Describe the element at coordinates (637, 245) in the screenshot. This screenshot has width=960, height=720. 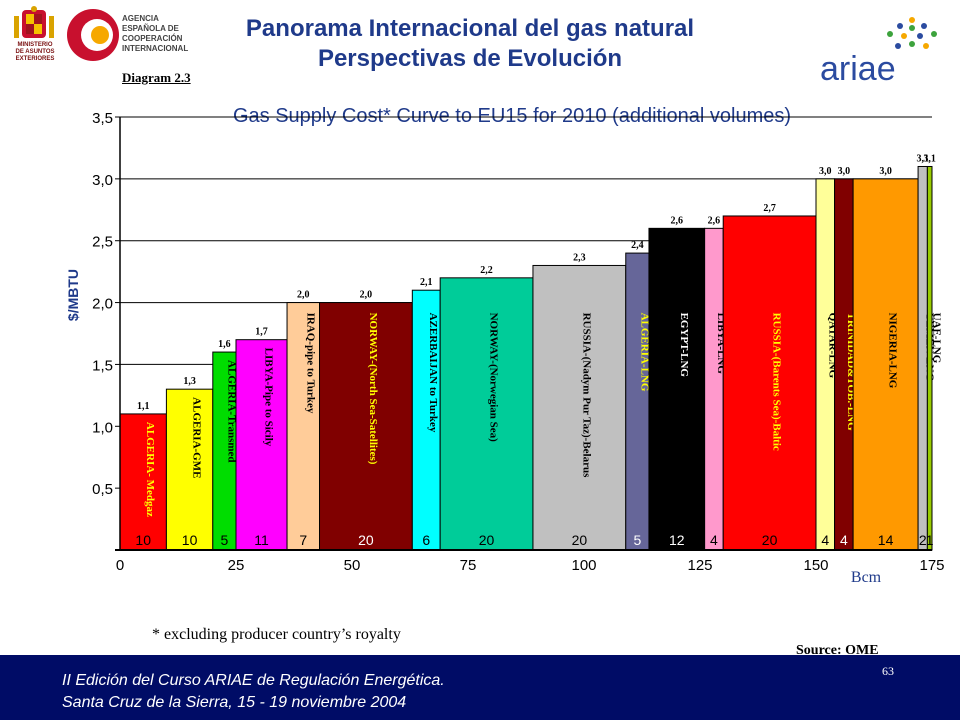
I see `cost-label: 2,4` at that location.